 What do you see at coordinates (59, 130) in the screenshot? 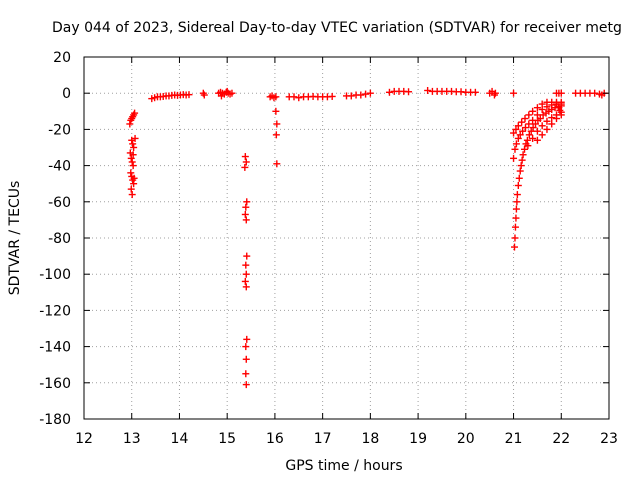
I see `y-tick-label: -20` at bounding box center [59, 130].